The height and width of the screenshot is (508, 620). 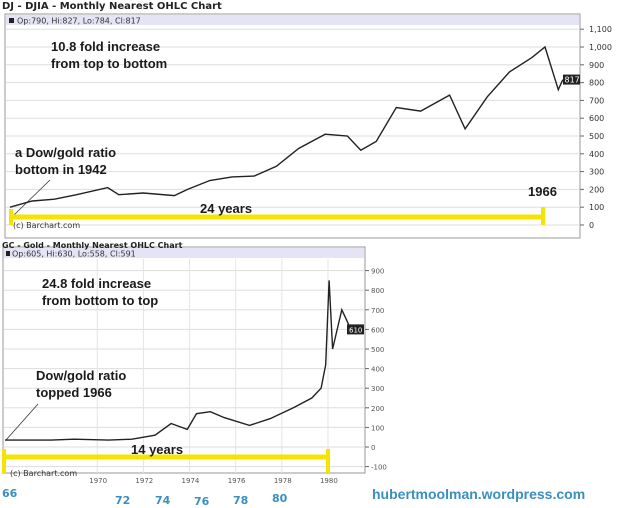 I want to click on x-tick-label: 1976, so click(x=237, y=481).